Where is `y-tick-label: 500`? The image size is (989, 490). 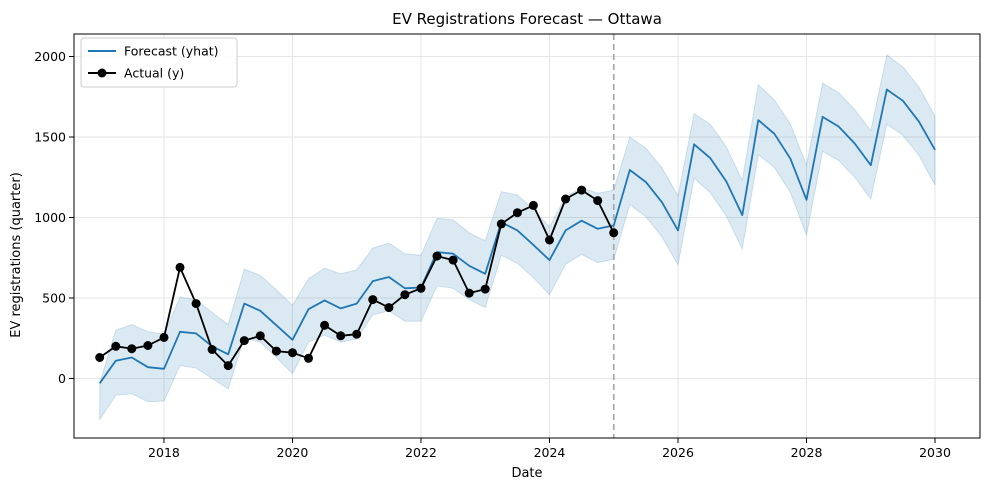
y-tick-label: 500 is located at coordinates (54, 297).